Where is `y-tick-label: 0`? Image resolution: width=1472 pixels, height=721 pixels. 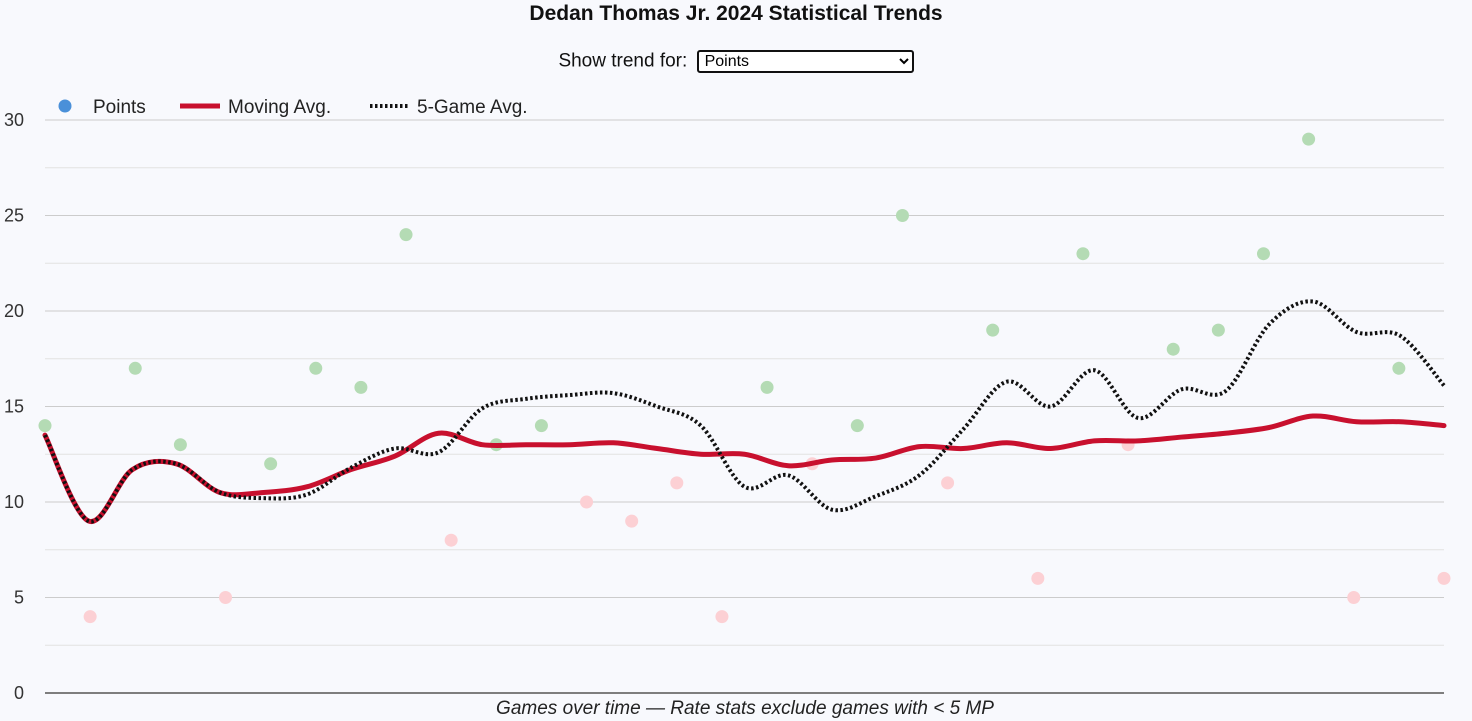
y-tick-label: 0 is located at coordinates (19, 693).